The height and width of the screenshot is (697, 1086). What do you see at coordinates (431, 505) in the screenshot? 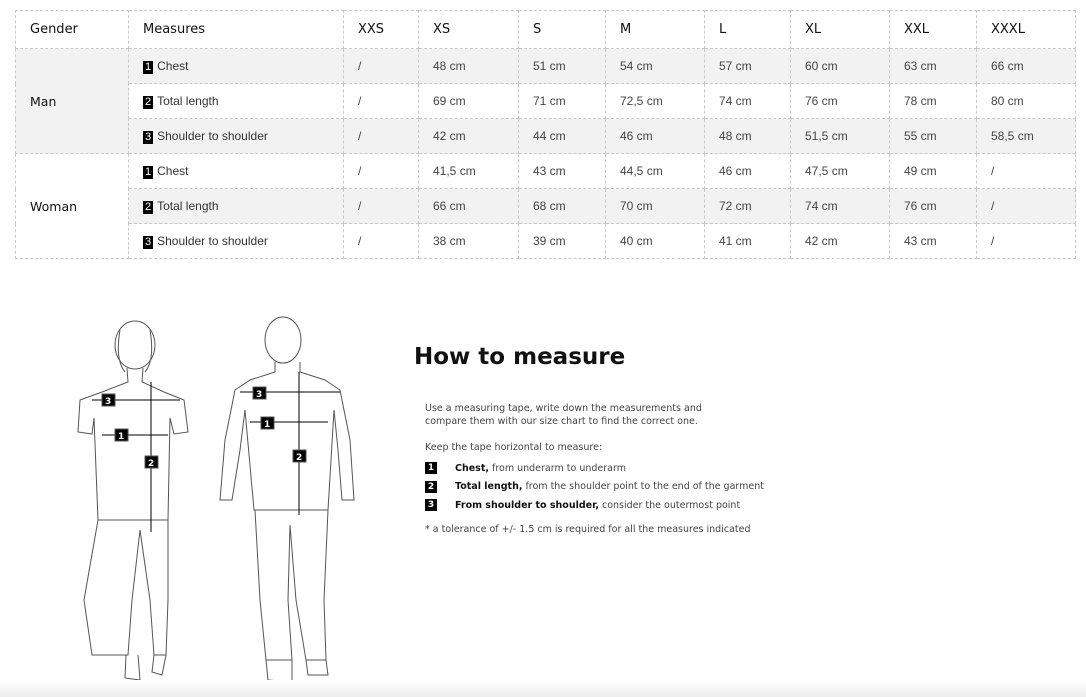
I see `number-badge: 3` at bounding box center [431, 505].